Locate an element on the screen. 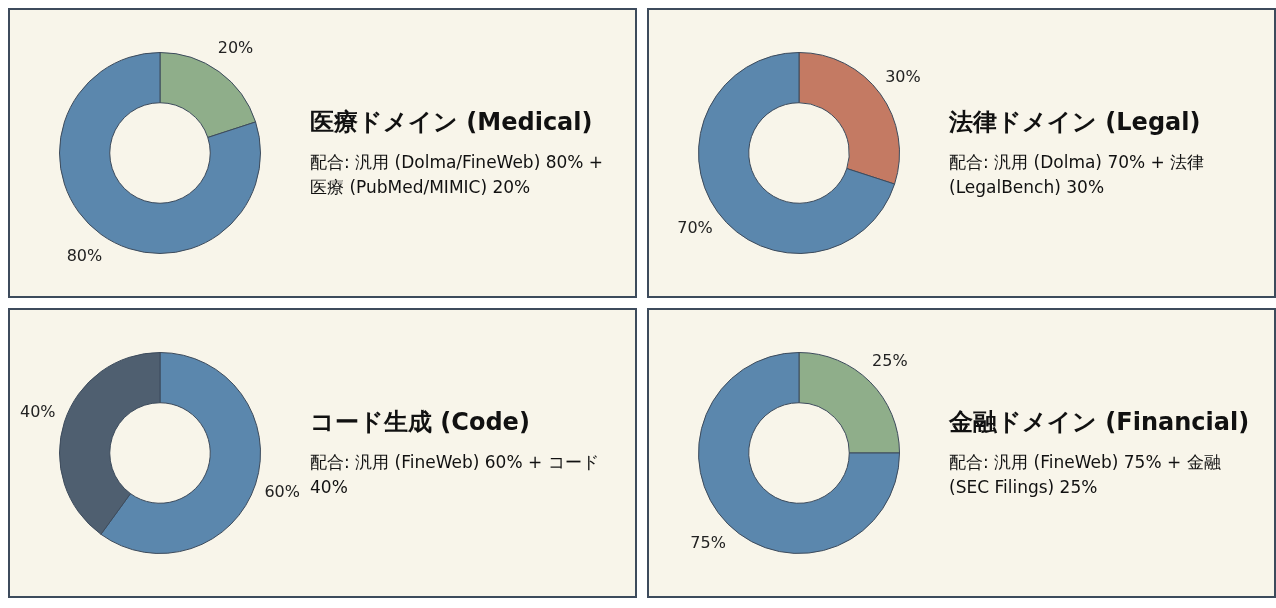 The image size is (1276, 608). data-label: 25% is located at coordinates (890, 361).